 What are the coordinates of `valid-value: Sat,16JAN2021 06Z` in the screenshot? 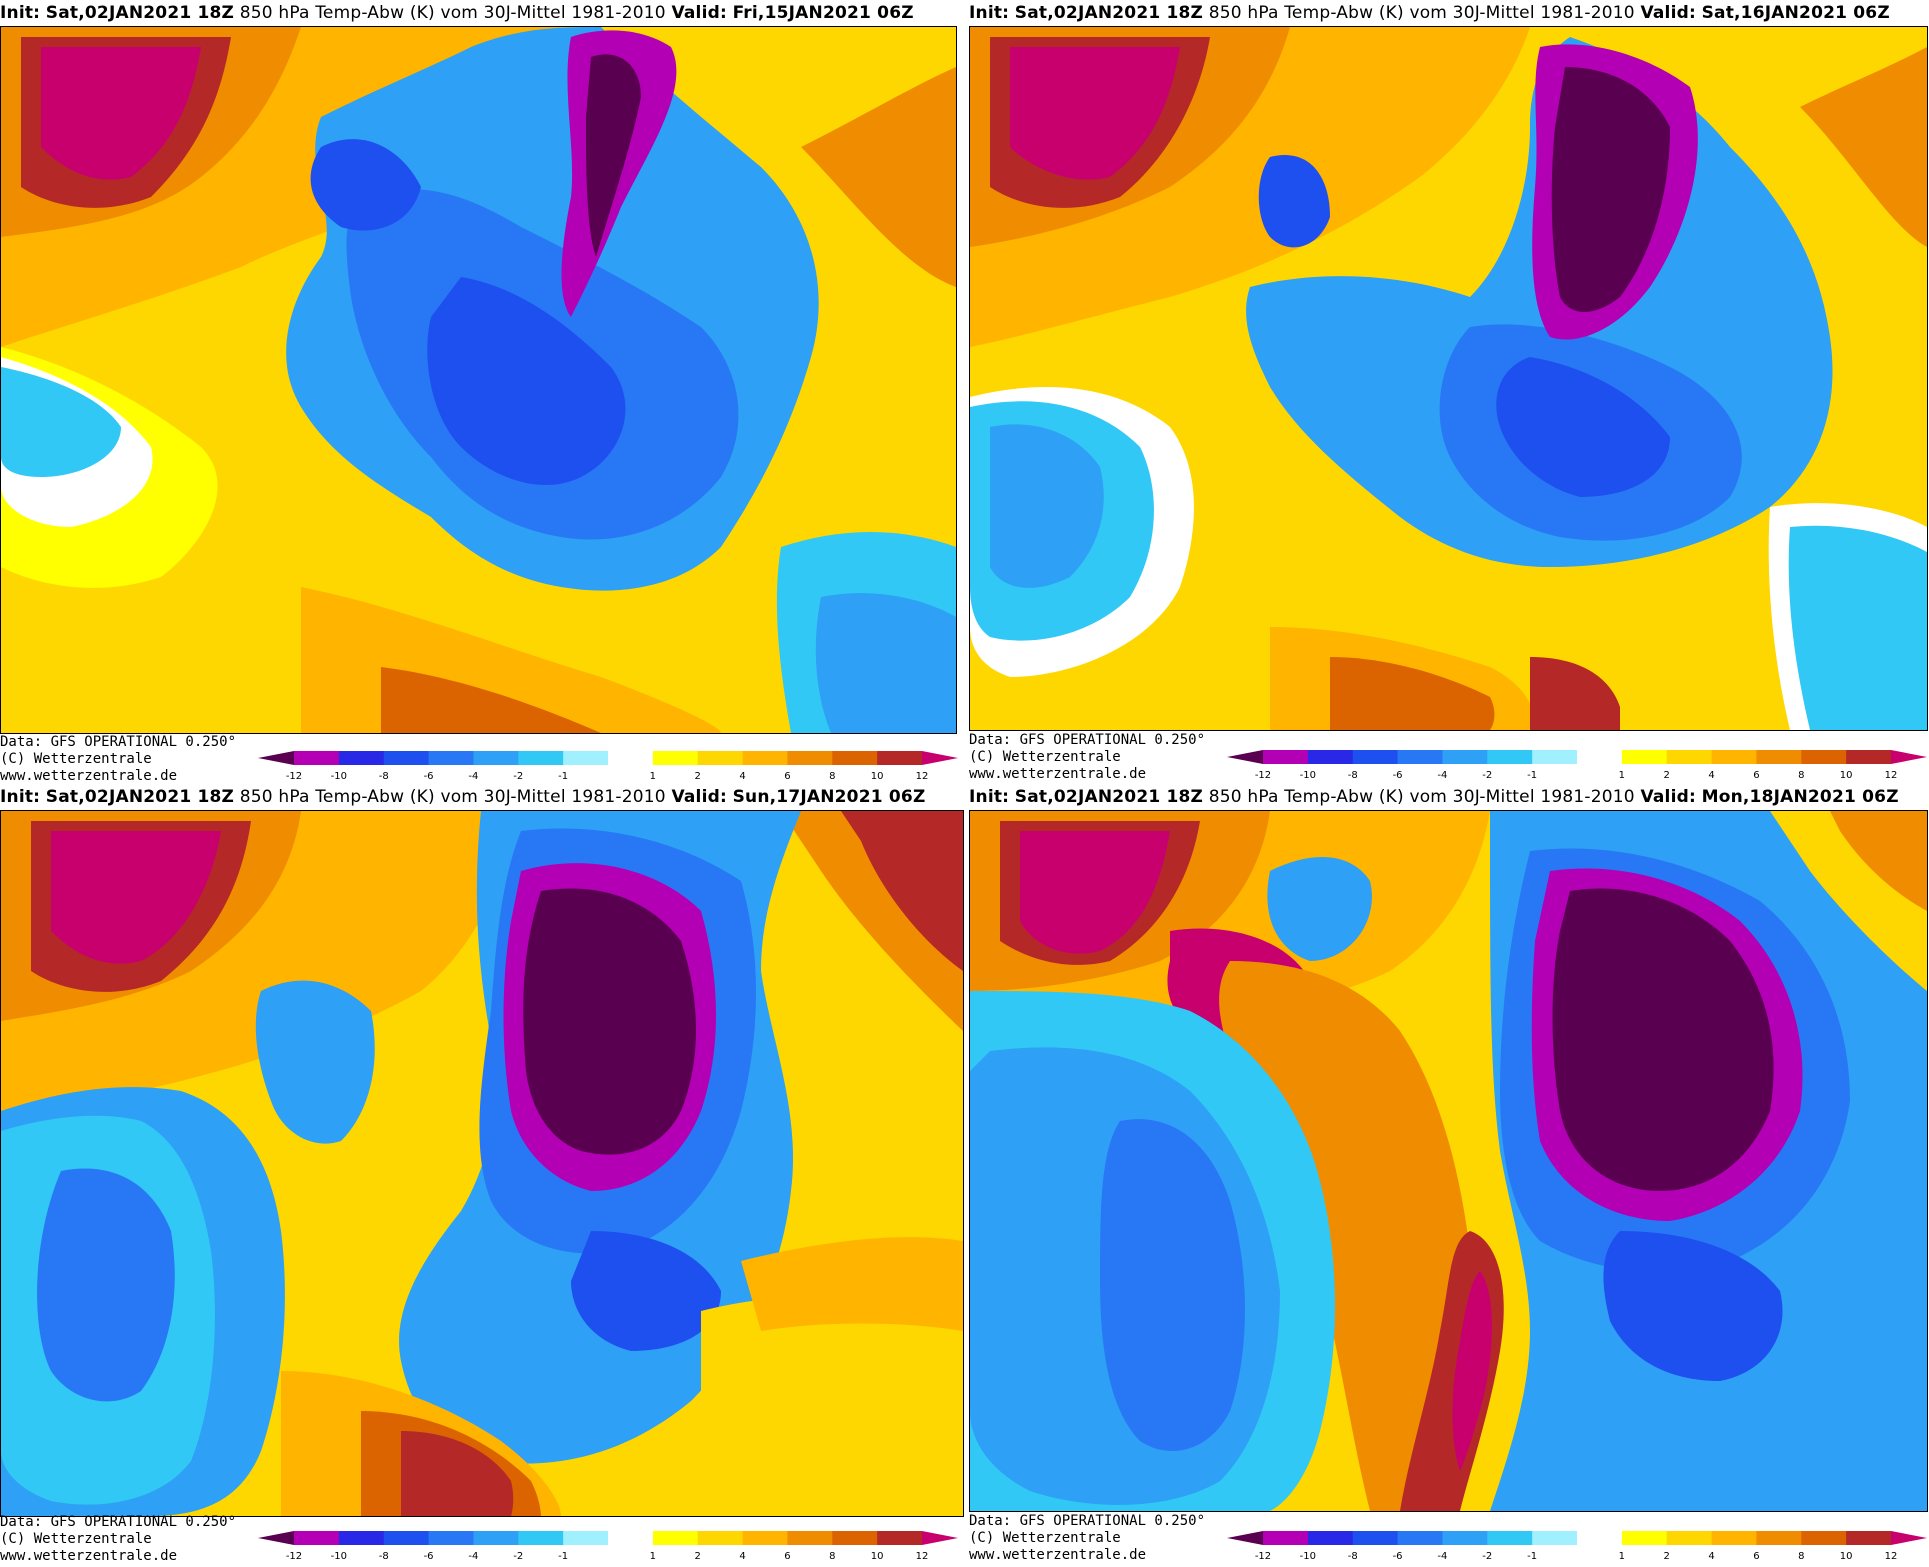 It's located at (1795, 13).